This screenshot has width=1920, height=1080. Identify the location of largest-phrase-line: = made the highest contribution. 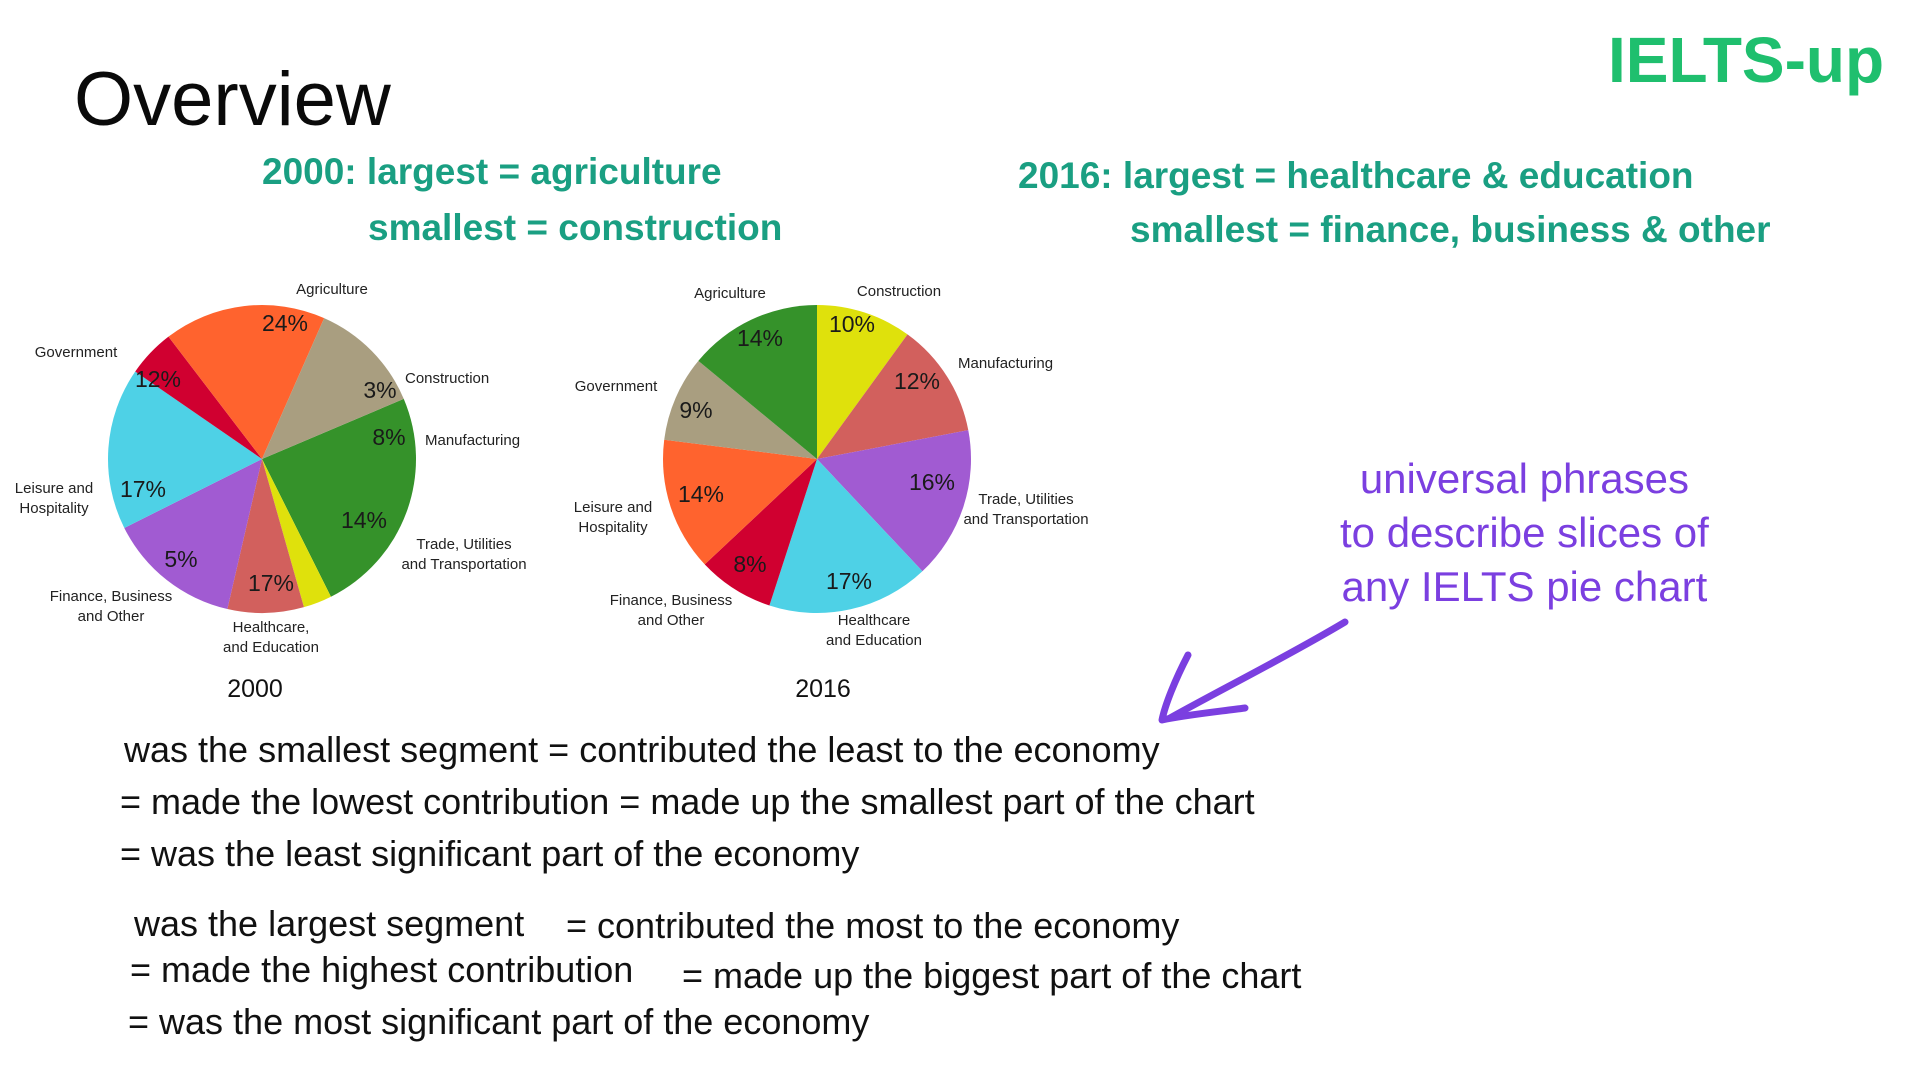
(382, 969).